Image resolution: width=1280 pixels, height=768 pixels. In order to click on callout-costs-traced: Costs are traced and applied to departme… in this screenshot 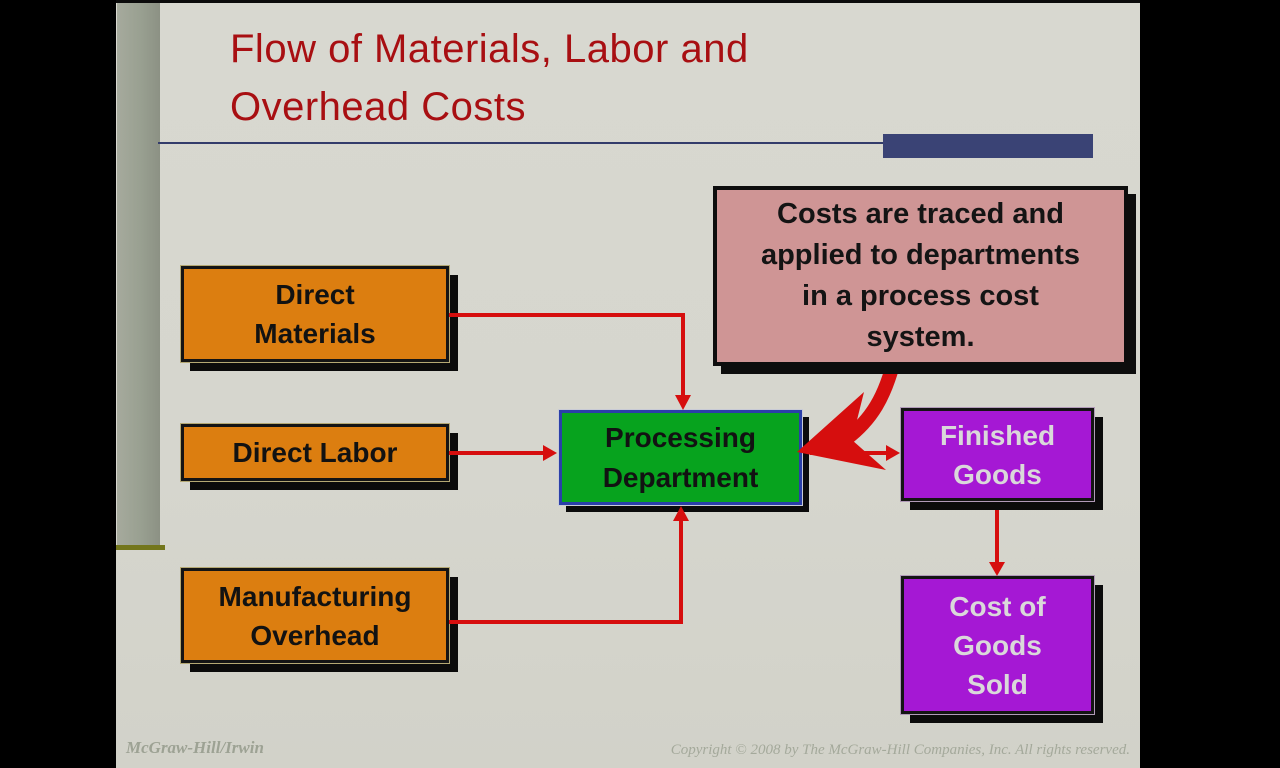, I will do `click(920, 276)`.